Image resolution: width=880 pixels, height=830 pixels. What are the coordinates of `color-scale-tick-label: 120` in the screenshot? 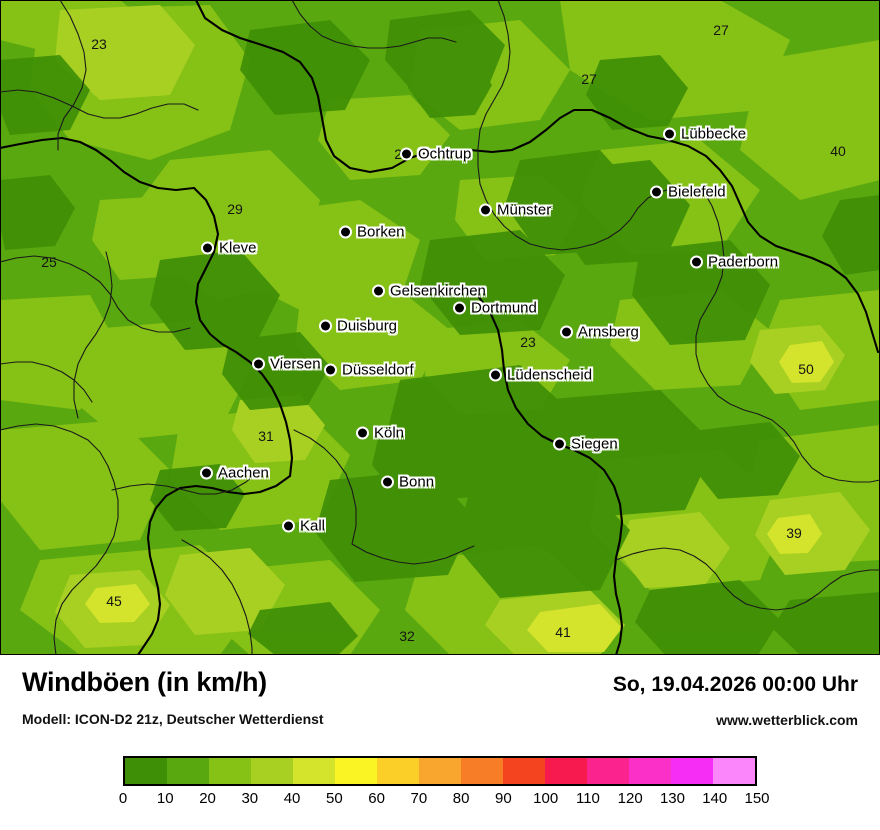 It's located at (630, 798).